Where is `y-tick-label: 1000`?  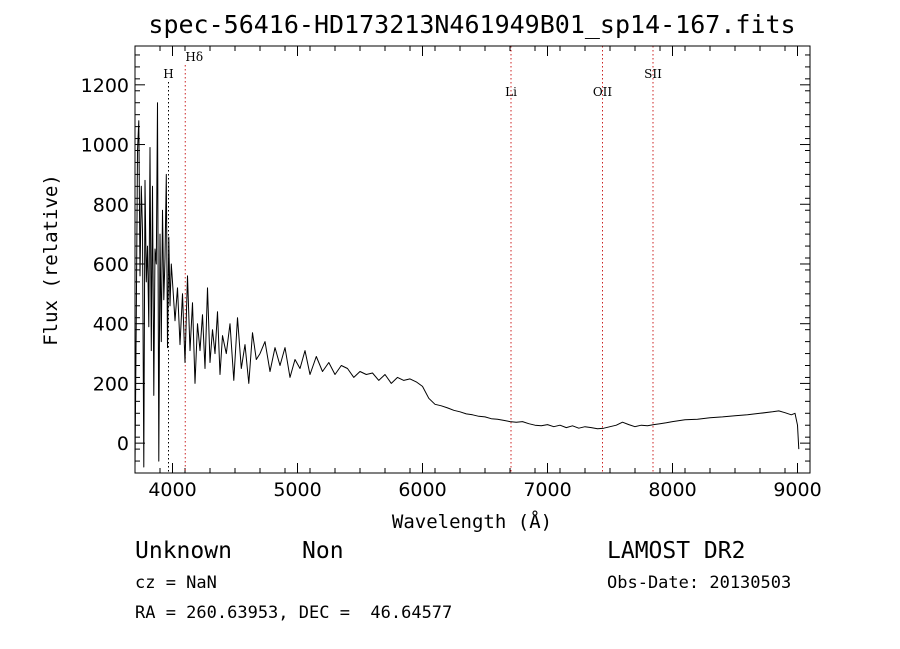
y-tick-label: 1000 is located at coordinates (105, 146).